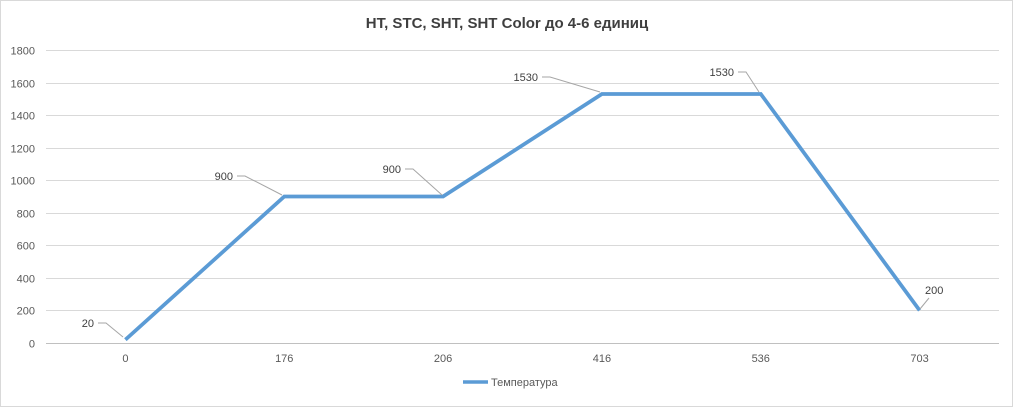  I want to click on x-tick-label: 176, so click(284, 359).